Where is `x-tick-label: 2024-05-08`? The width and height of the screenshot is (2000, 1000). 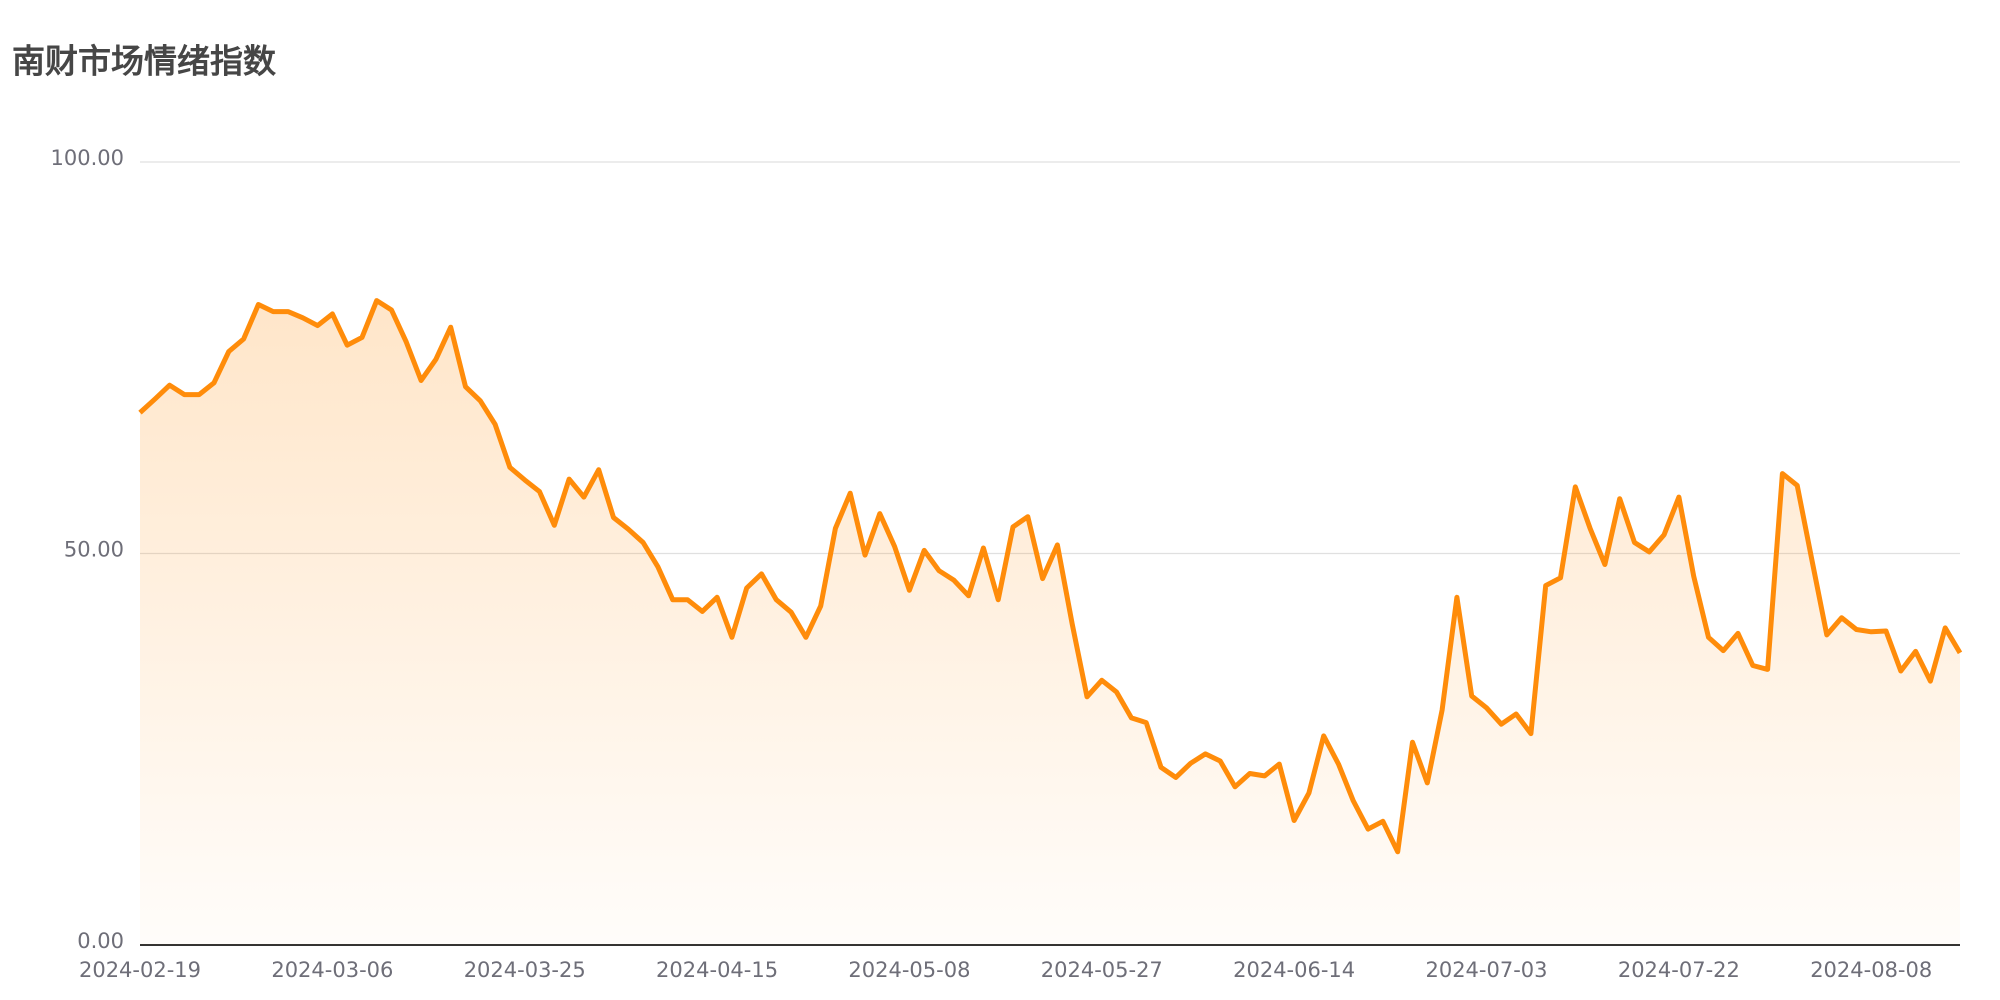 x-tick-label: 2024-05-08 is located at coordinates (909, 970).